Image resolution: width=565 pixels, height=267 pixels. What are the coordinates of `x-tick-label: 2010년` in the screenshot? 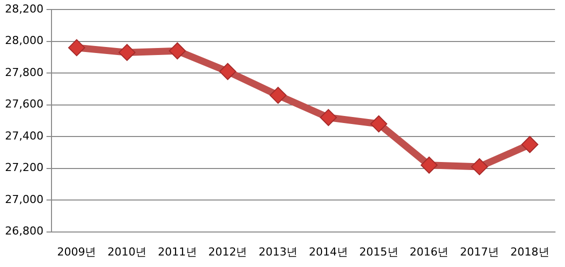 It's located at (127, 251).